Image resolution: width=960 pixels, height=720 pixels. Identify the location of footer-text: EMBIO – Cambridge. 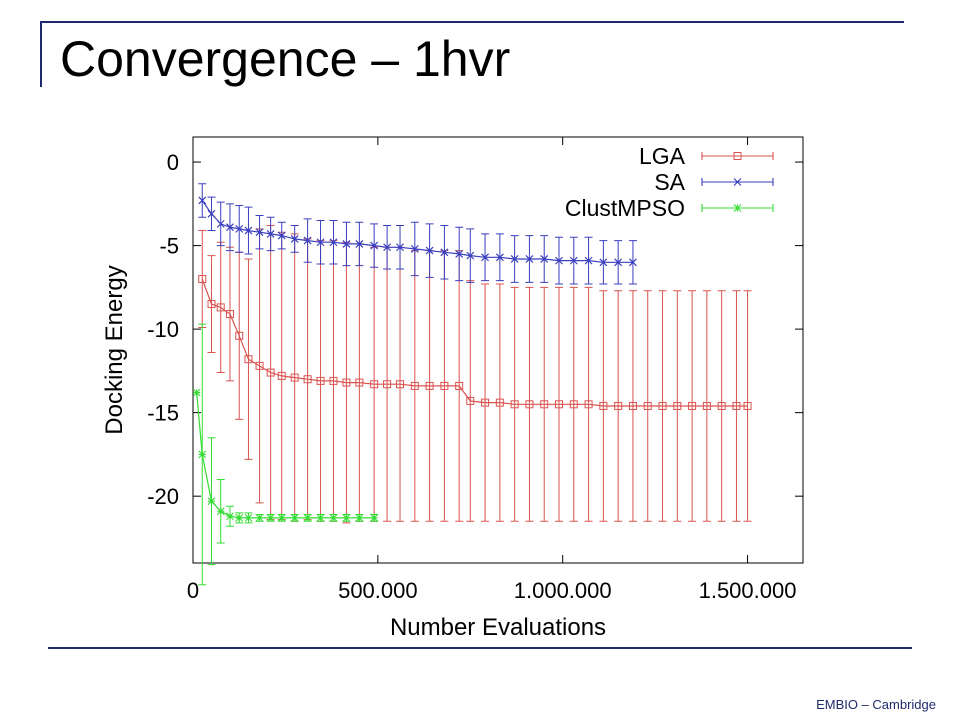
(876, 704).